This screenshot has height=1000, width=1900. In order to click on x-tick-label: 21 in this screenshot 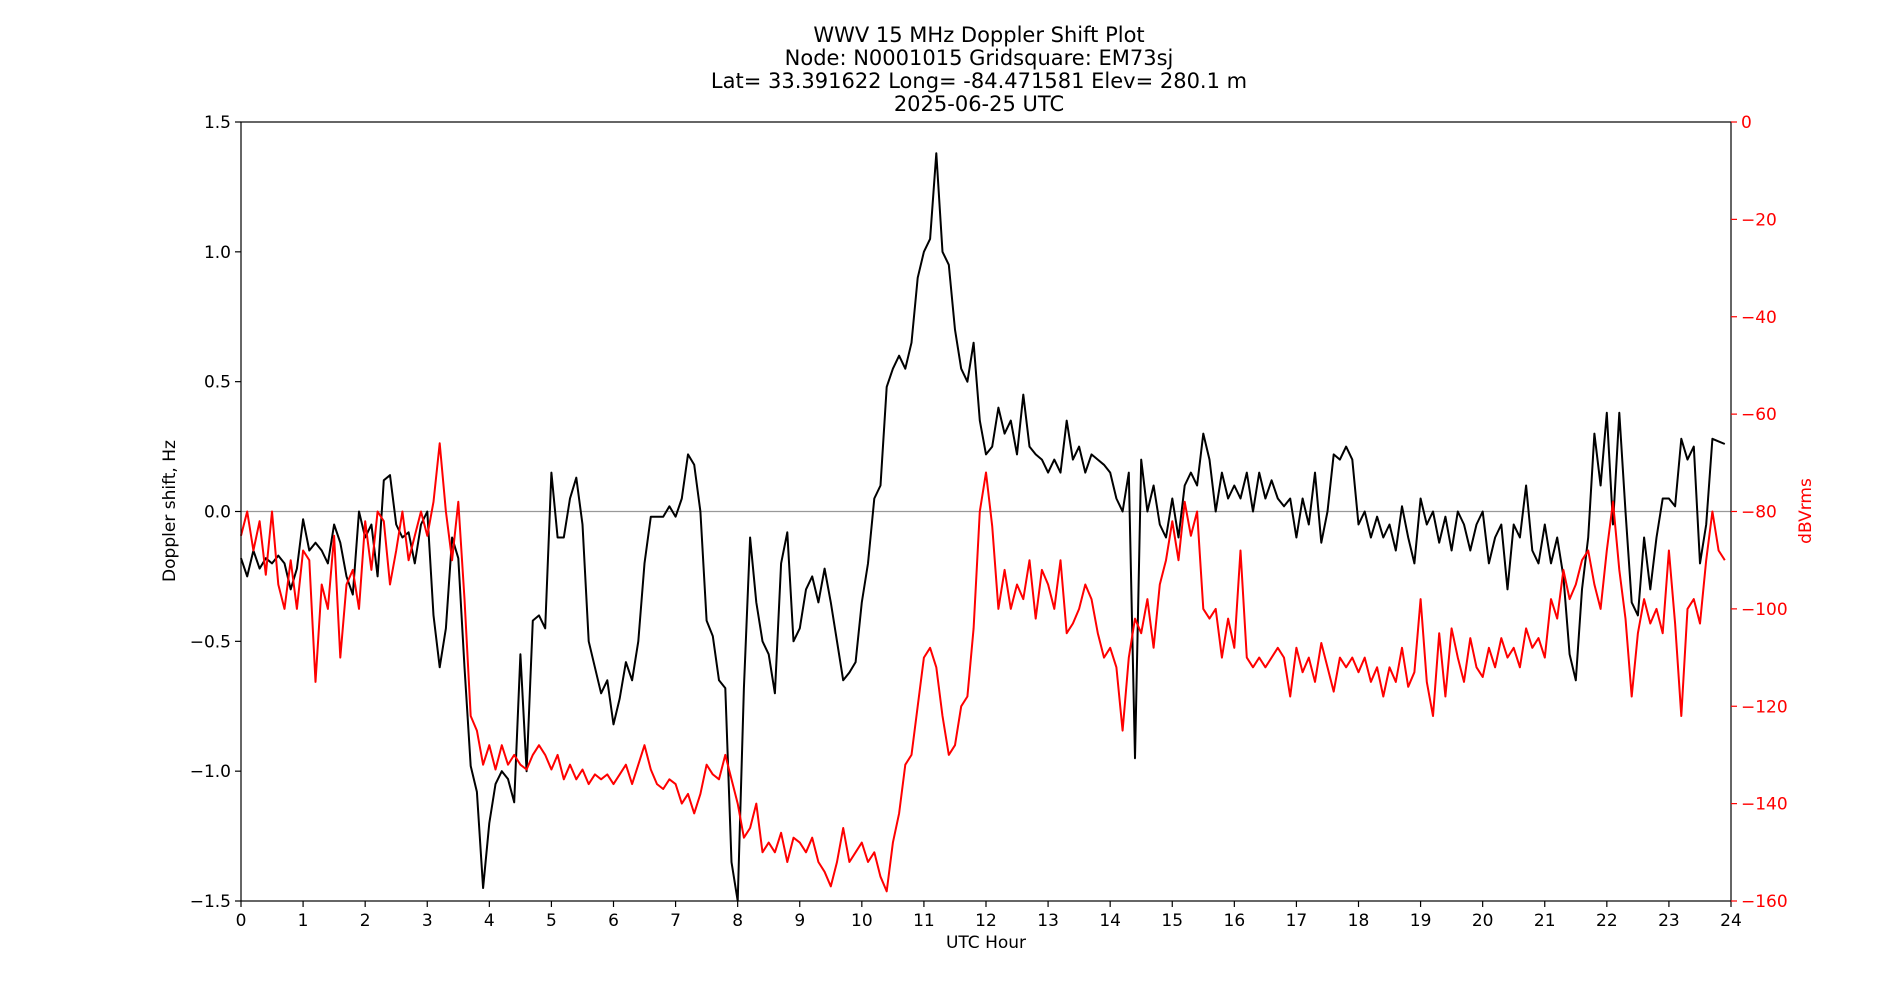, I will do `click(1545, 921)`.